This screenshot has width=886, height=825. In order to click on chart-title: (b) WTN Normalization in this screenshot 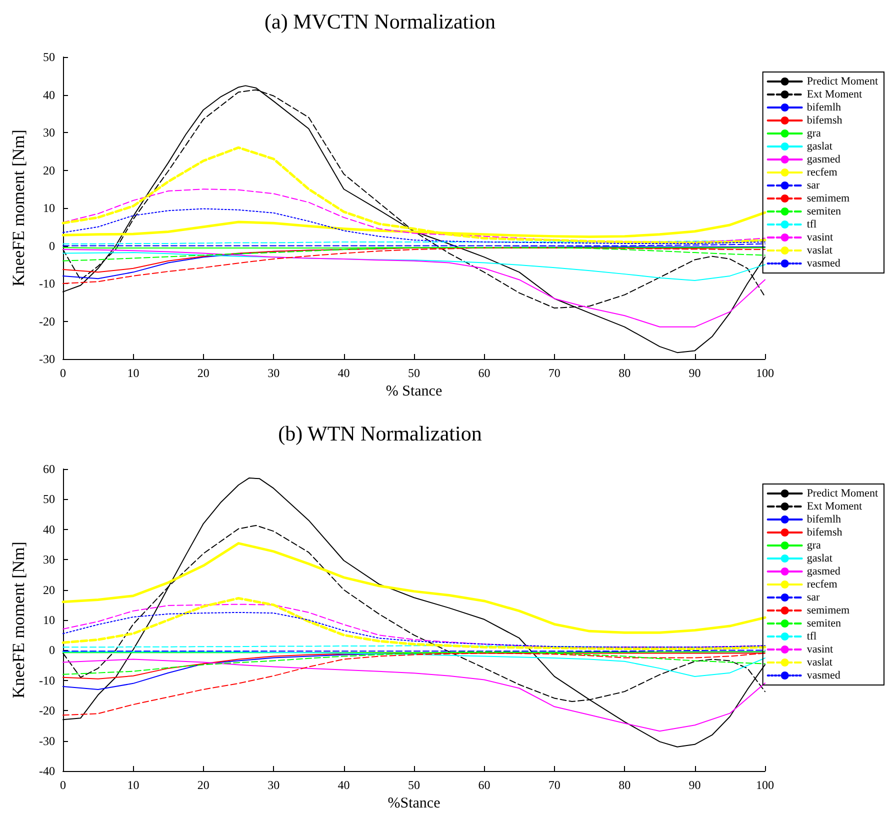, I will do `click(380, 434)`.